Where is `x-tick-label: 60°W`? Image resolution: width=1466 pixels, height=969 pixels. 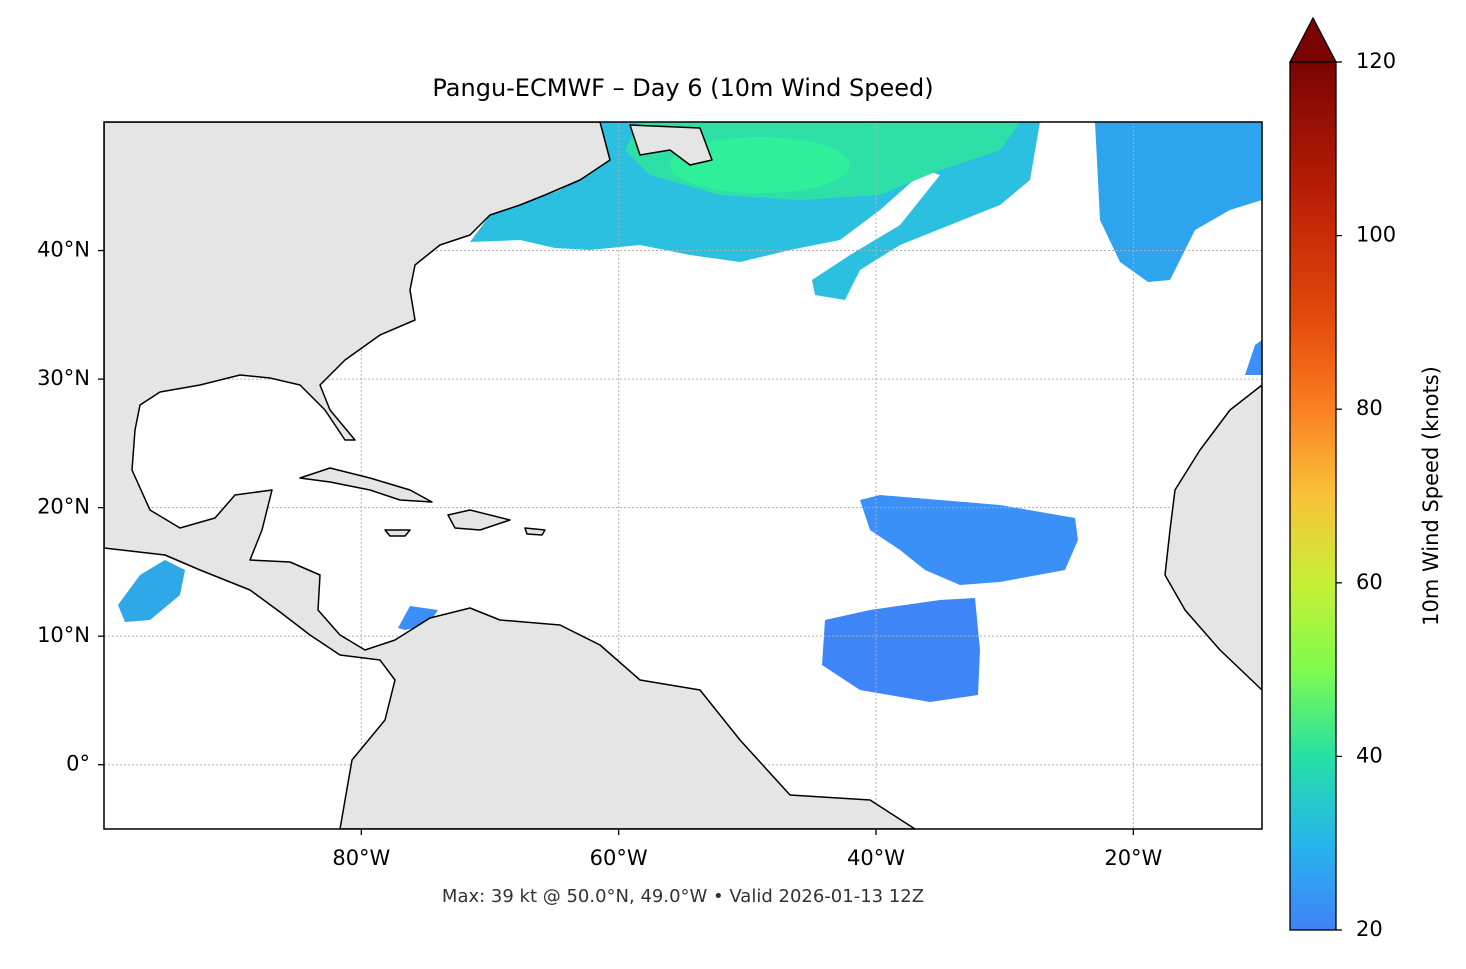
x-tick-label: 60°W is located at coordinates (619, 858).